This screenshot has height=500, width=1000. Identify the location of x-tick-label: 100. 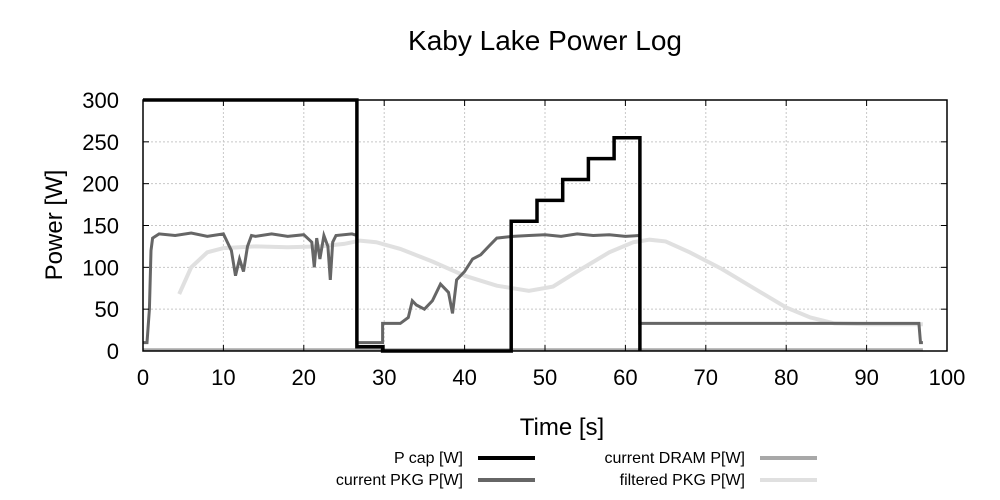
(947, 377).